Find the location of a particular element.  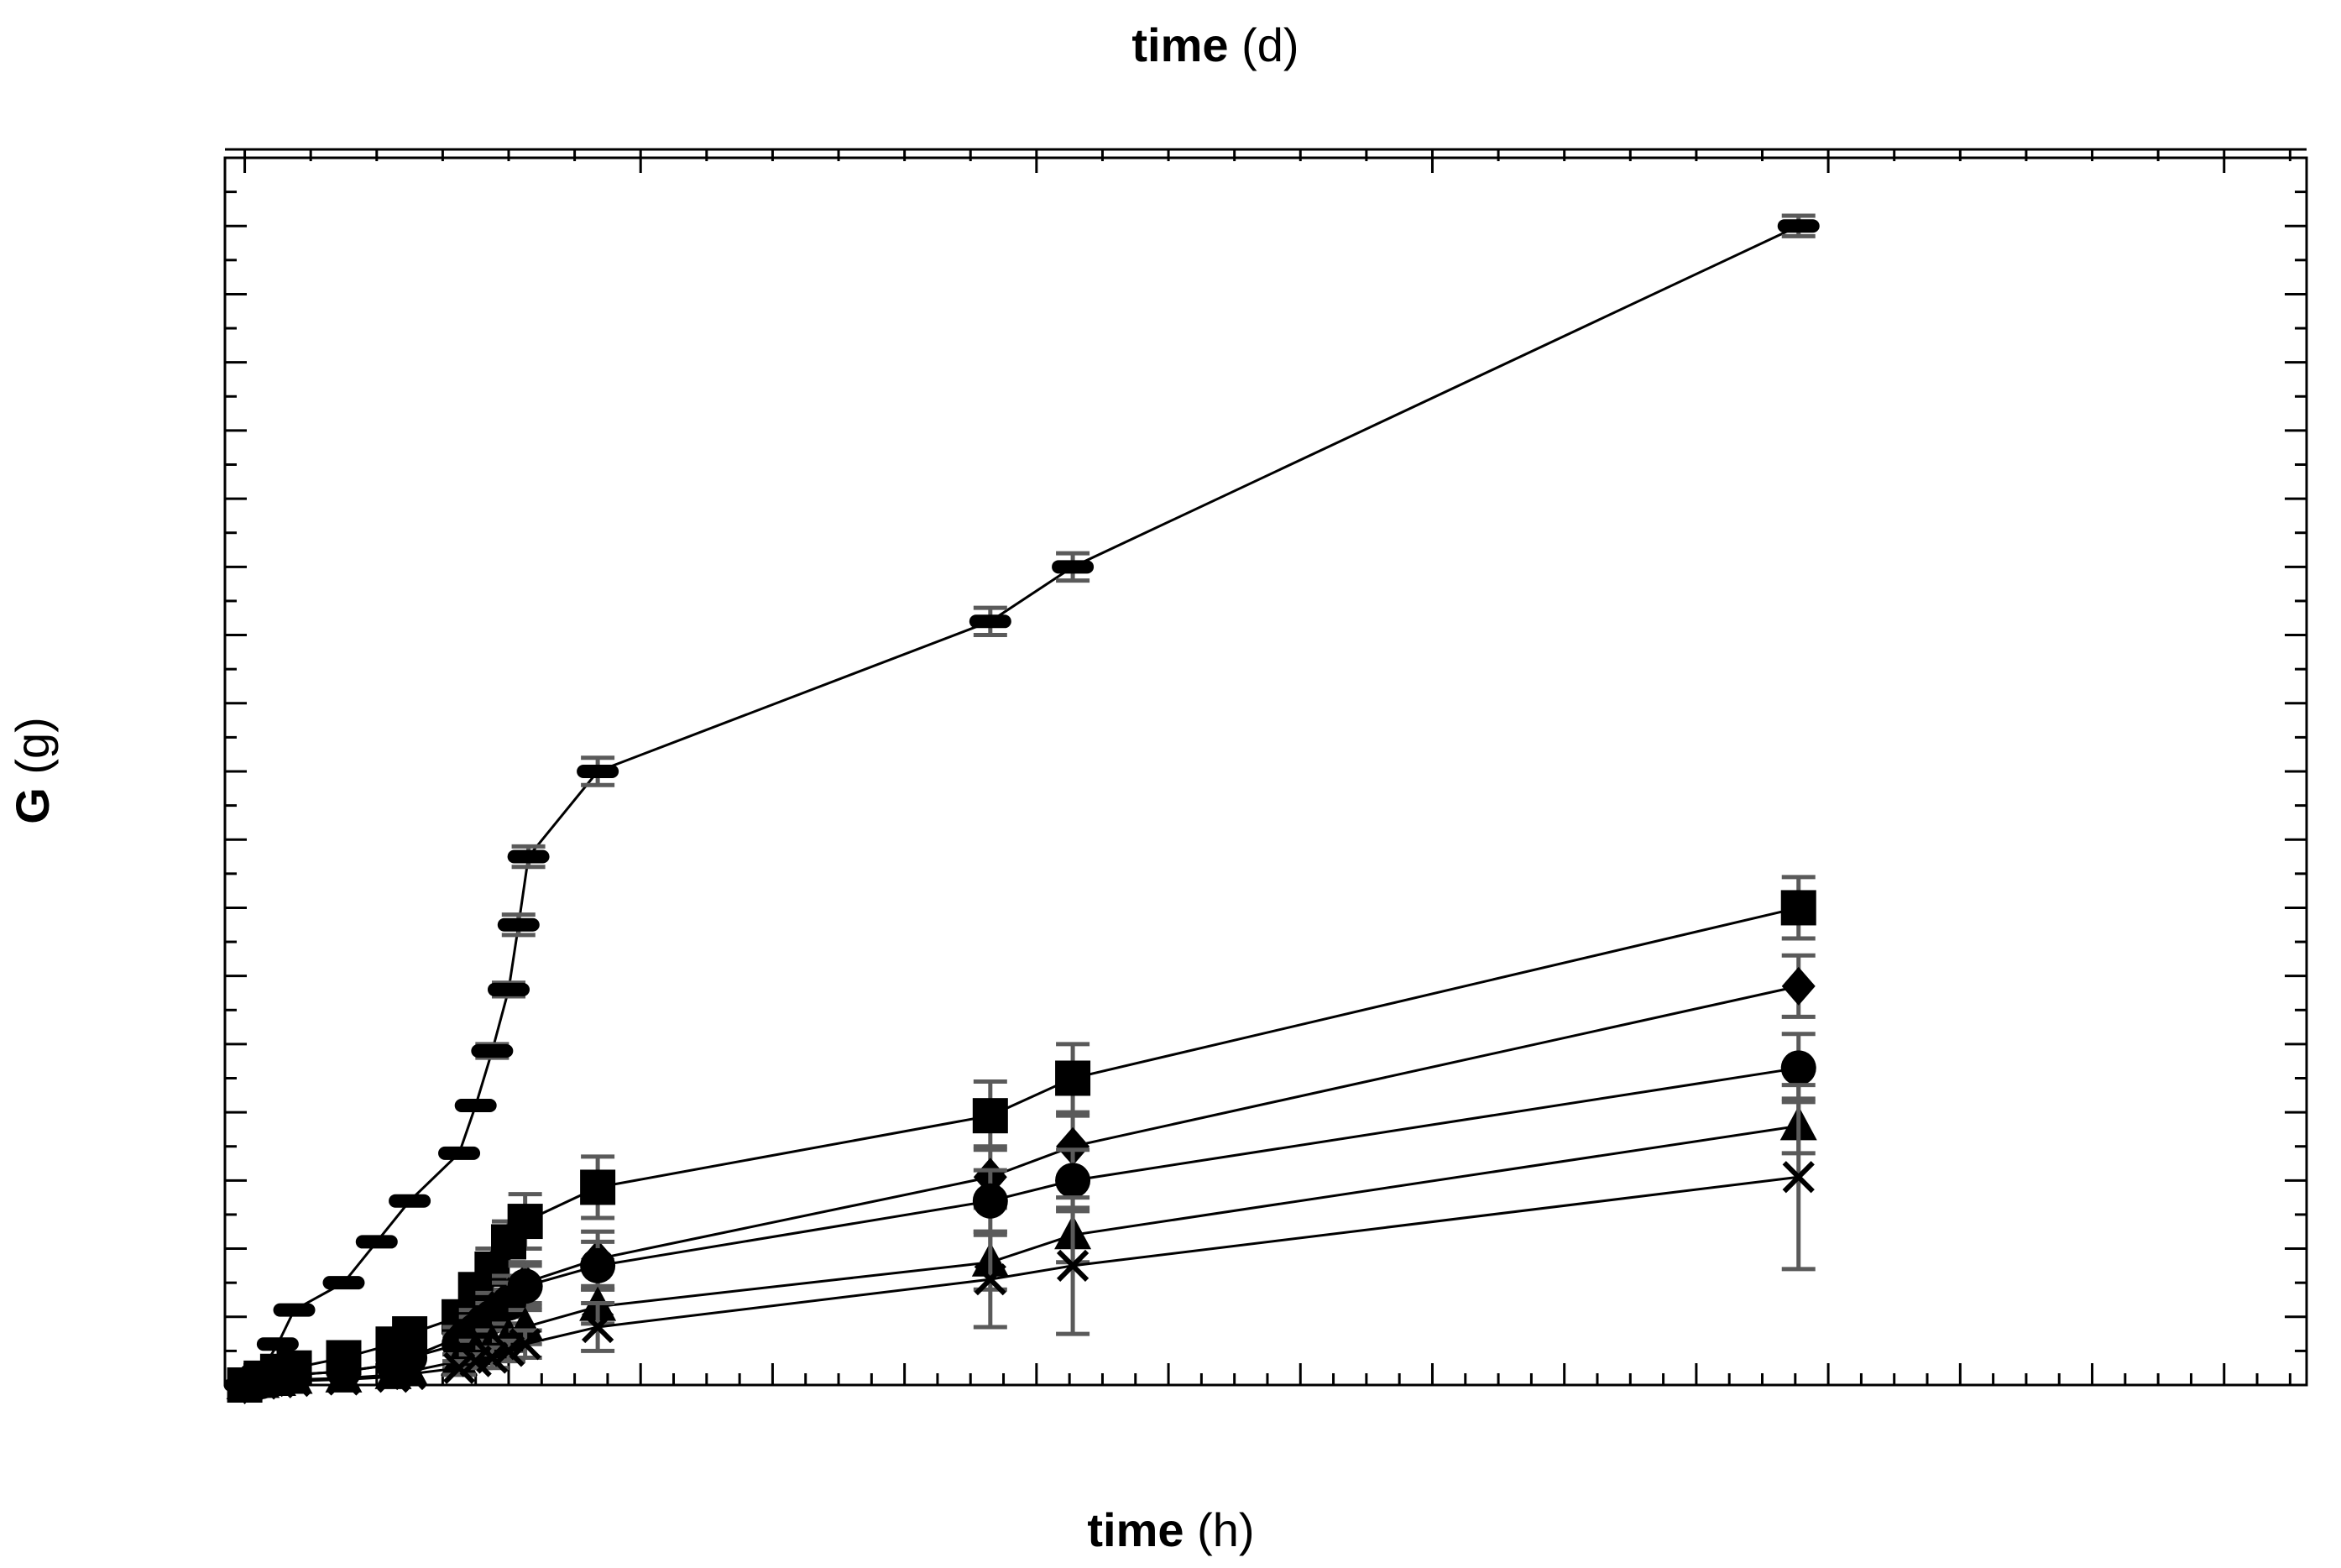

series-line is located at coordinates (1021, 1281).